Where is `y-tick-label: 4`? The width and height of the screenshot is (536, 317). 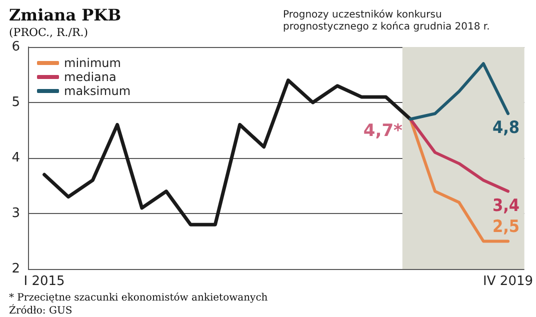 y-tick-label: 4 is located at coordinates (16, 158).